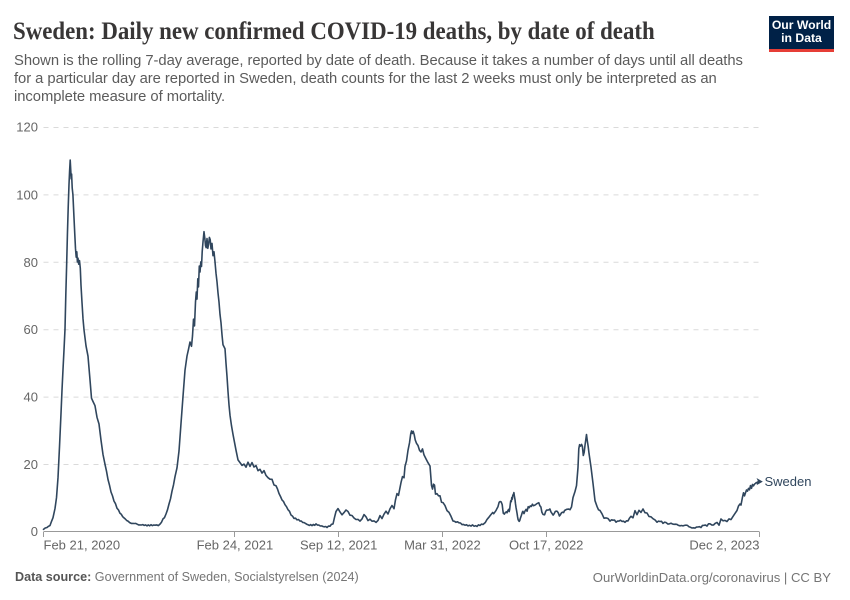 This screenshot has height=600, width=850. Describe the element at coordinates (27, 127) in the screenshot. I see `svg-text: 120` at that location.